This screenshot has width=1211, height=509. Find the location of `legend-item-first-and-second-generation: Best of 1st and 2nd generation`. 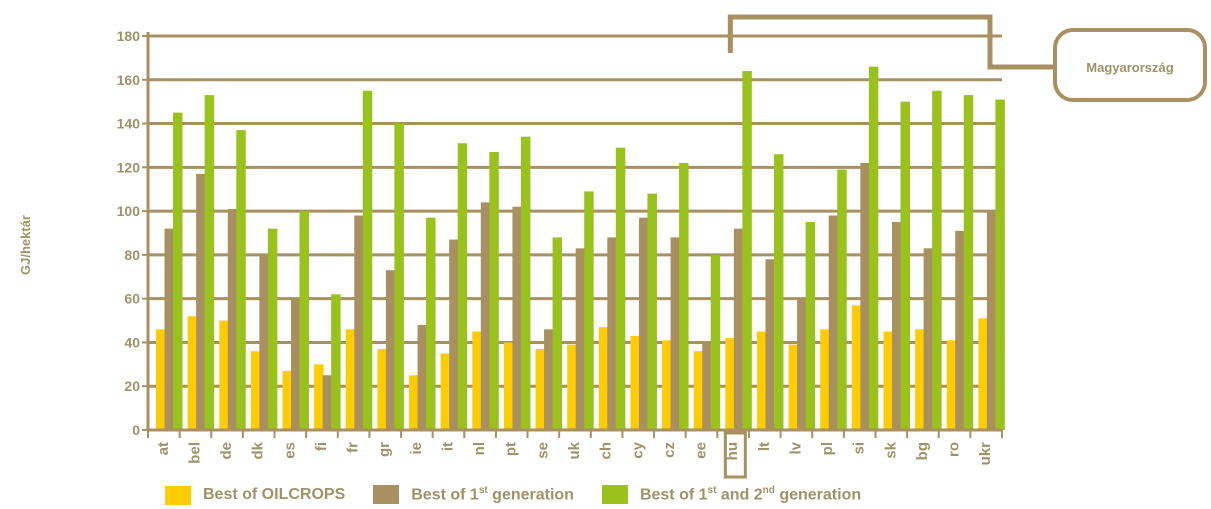

legend-item-first-and-second-generation: Best of 1st and 2nd generation is located at coordinates (731, 495).